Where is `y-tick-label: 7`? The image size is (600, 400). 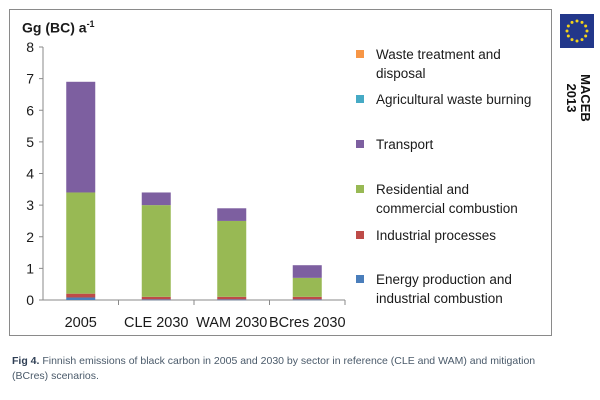 y-tick-label: 7 is located at coordinates (30, 79).